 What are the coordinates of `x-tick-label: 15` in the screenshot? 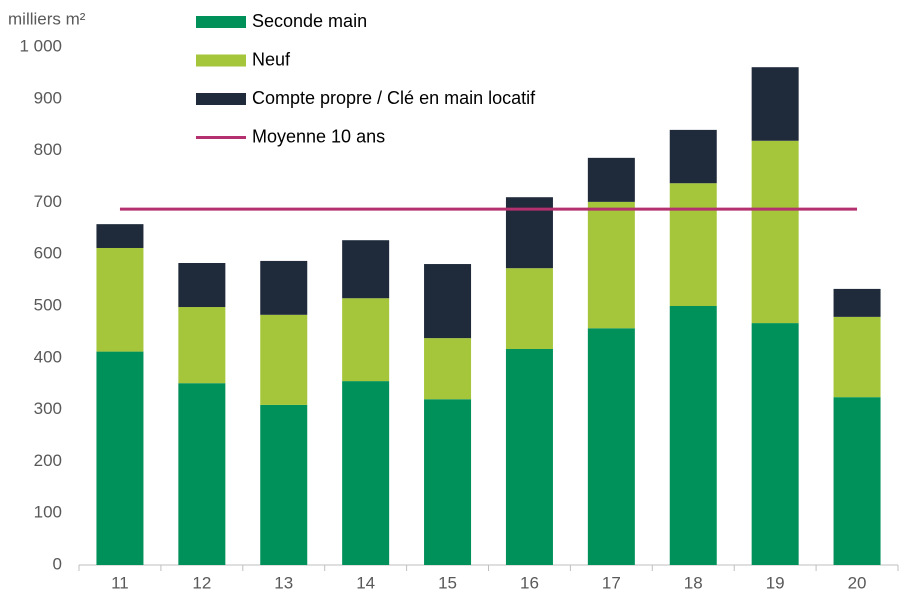 It's located at (447, 582).